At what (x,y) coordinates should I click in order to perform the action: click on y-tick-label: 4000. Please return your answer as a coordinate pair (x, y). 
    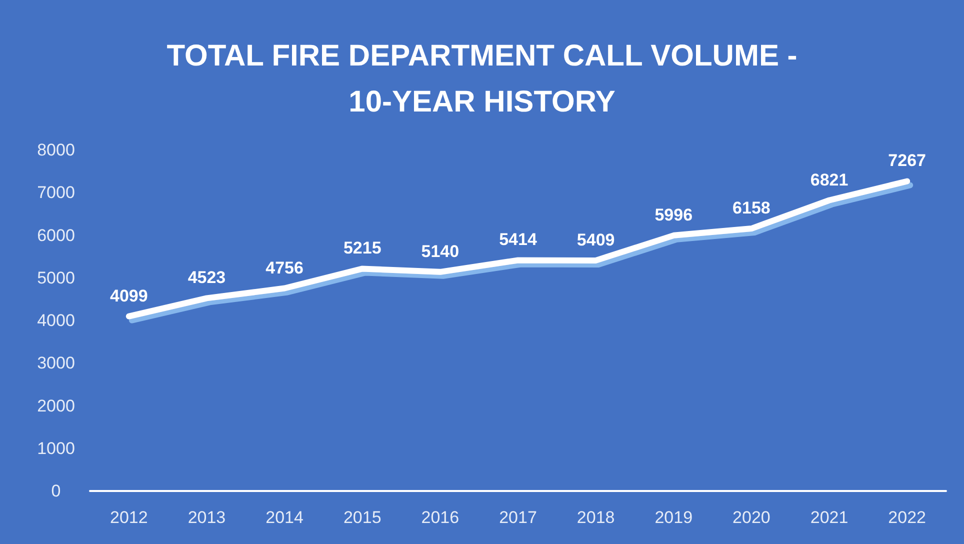
    Looking at the image, I should click on (56, 320).